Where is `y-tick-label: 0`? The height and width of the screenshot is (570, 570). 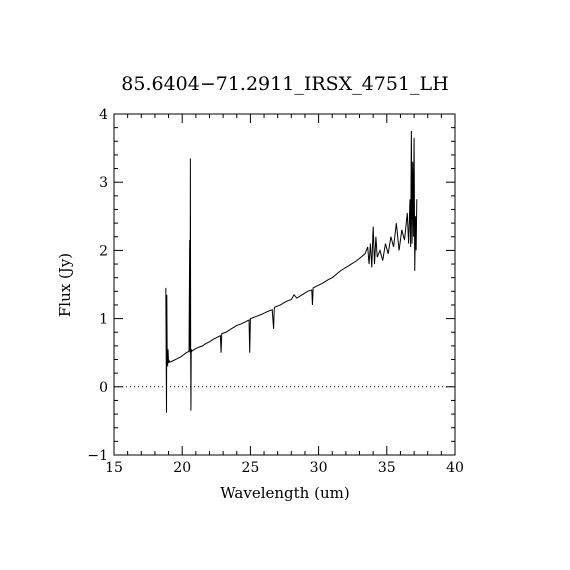
y-tick-label: 0 is located at coordinates (103, 388).